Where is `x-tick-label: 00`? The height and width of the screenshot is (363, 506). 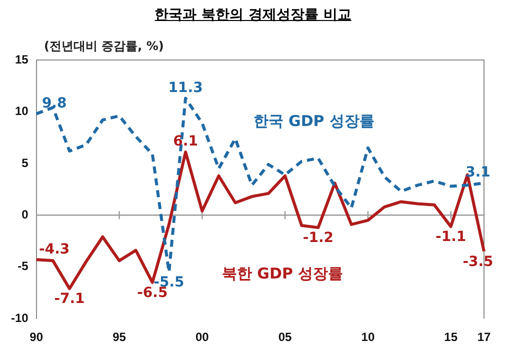 x-tick-label: 00 is located at coordinates (202, 337).